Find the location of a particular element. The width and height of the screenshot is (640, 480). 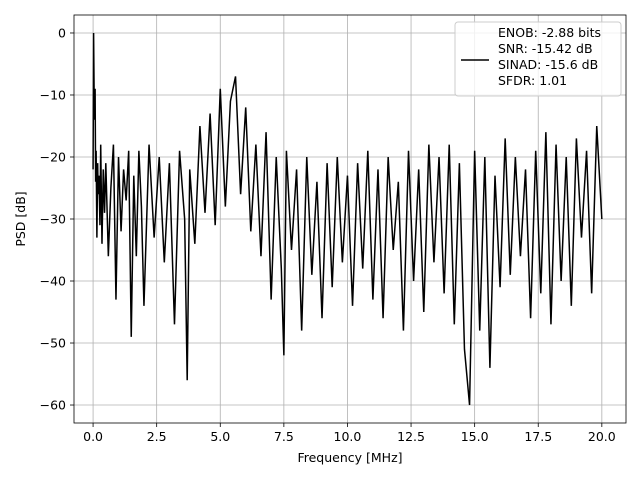

y-tick-label: −50 is located at coordinates (53, 343).